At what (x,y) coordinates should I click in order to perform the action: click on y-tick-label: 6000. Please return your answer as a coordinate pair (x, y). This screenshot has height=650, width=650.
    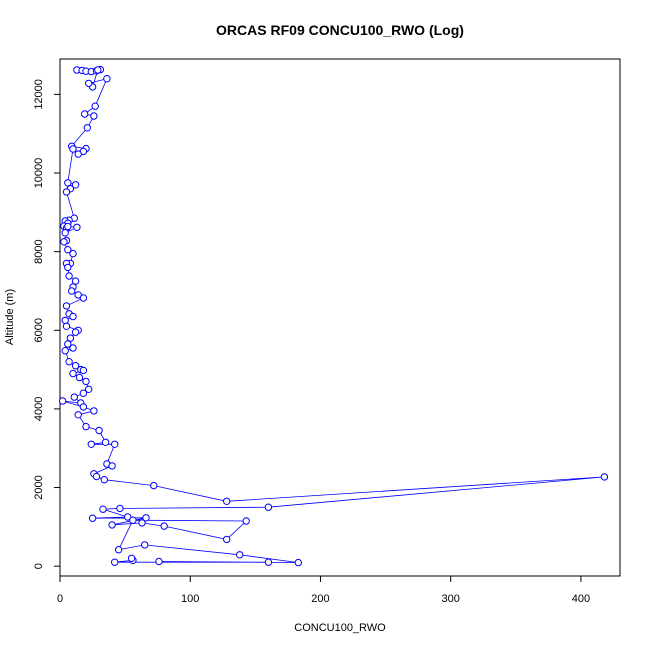
    Looking at the image, I should click on (39, 330).